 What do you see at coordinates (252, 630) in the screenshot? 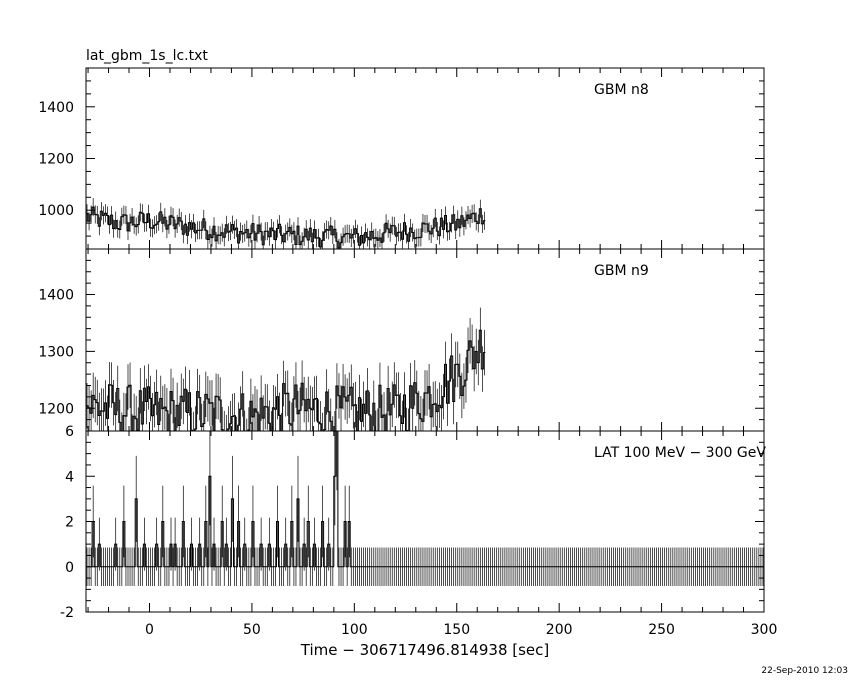
I see `x-tick-label: 50` at bounding box center [252, 630].